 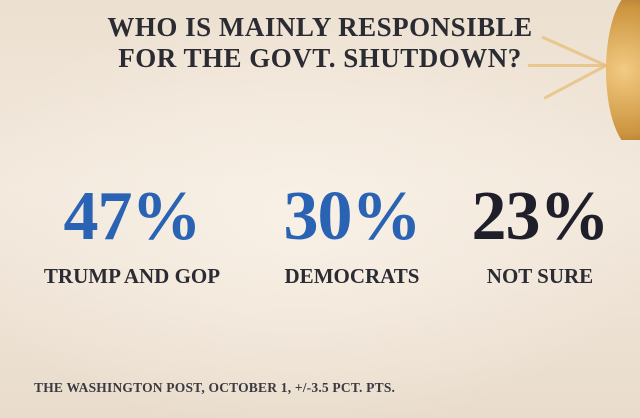 What do you see at coordinates (540, 276) in the screenshot?
I see `category-label-not-sure: NOT SURE` at bounding box center [540, 276].